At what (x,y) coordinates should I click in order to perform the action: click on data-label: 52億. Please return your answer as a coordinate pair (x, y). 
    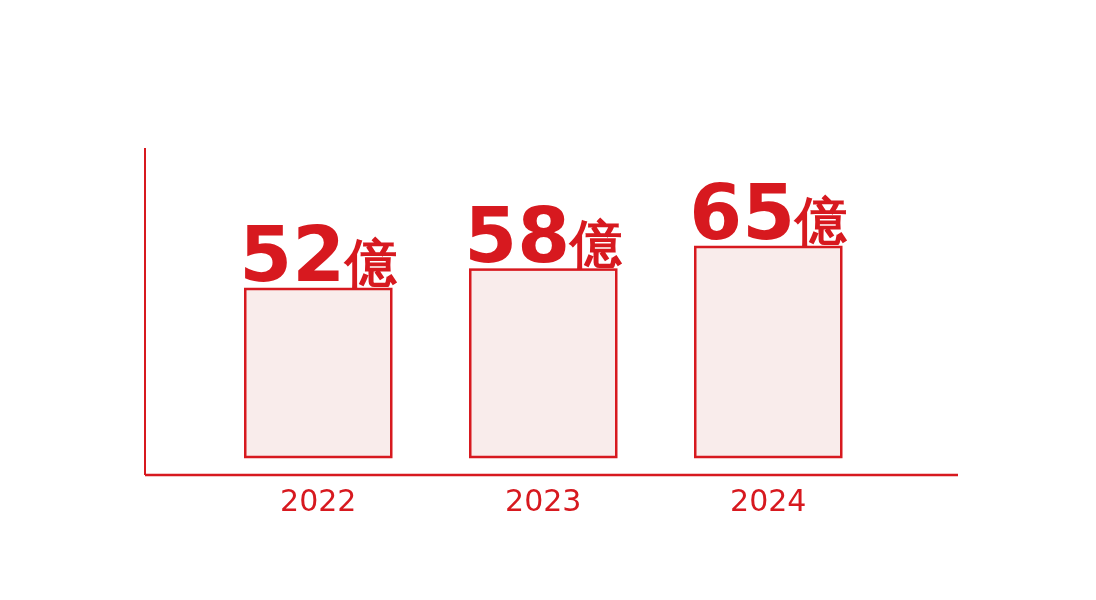
    Looking at the image, I should click on (319, 254).